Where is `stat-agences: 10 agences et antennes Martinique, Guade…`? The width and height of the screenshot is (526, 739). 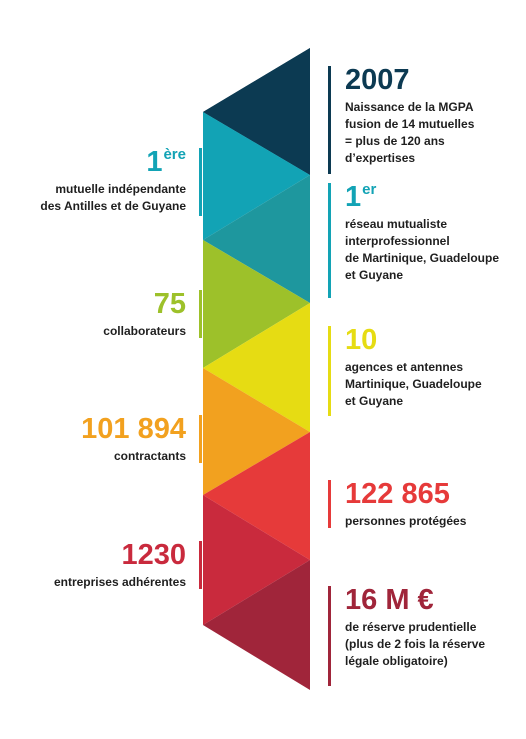
stat-agences: 10 agences et antennes Martinique, Guade… is located at coordinates (405, 370).